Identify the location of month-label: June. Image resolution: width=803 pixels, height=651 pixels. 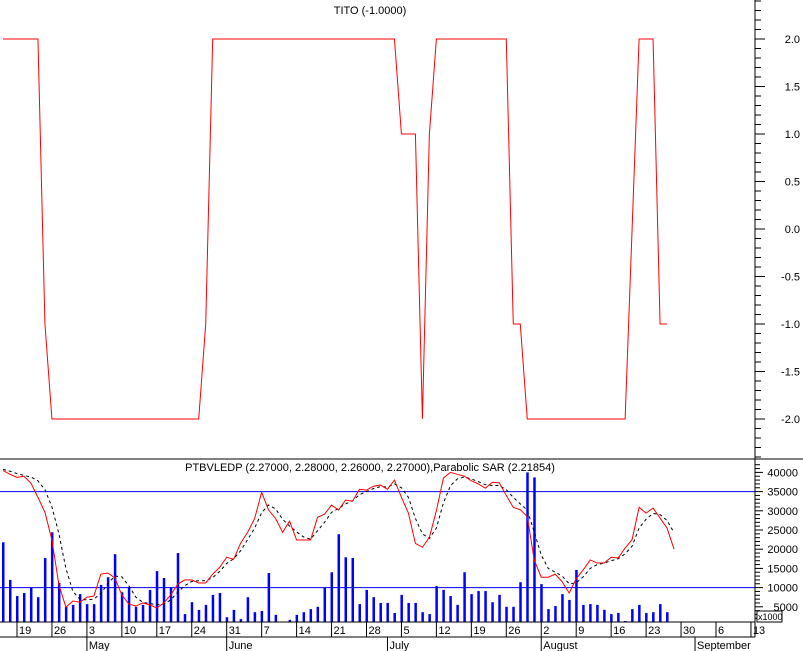
(241, 645).